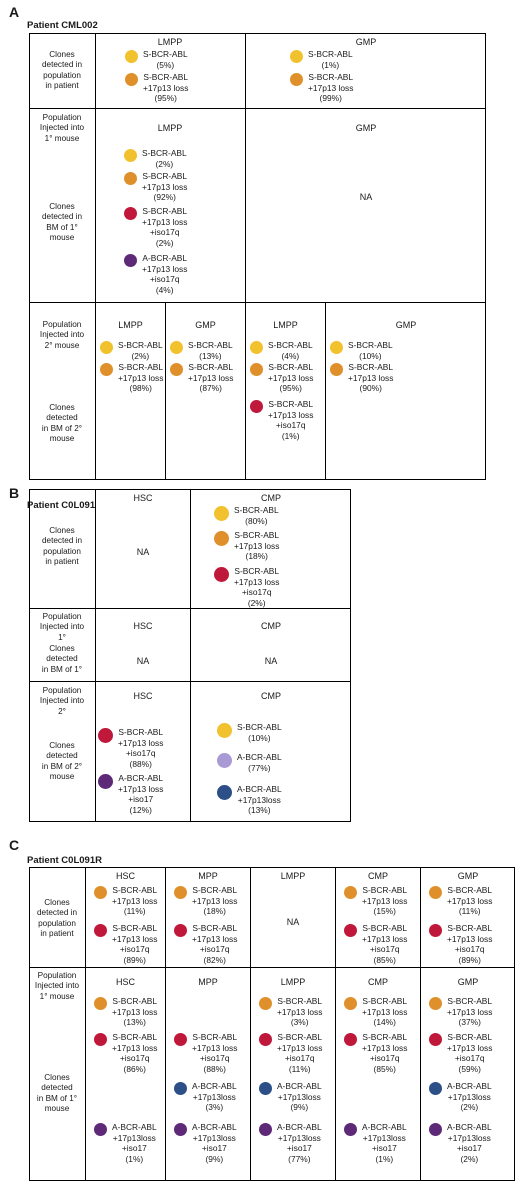  I want to click on clone-entry: S-BCR-ABL +17p13 loss (92%), so click(155, 187).